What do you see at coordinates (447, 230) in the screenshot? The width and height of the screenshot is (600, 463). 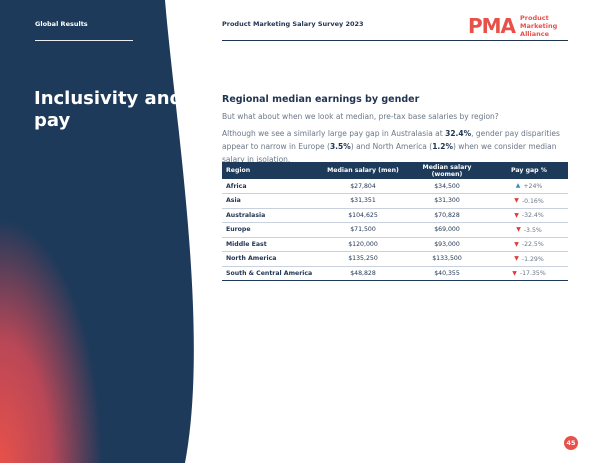 I see `women-salary-cell: $69,000` at bounding box center [447, 230].